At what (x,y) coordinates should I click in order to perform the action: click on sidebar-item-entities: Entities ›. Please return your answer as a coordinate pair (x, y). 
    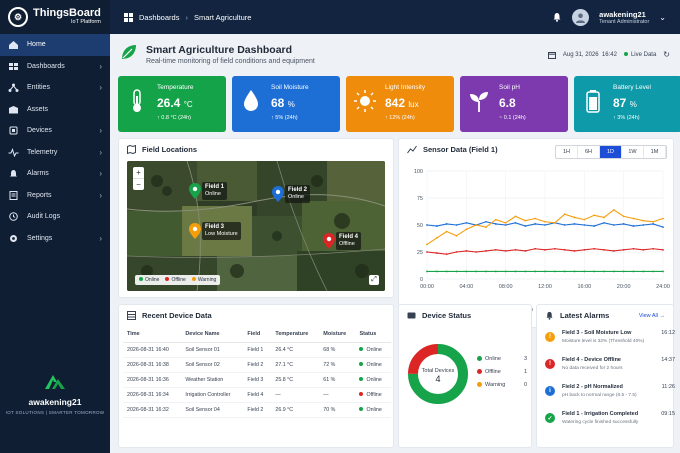
    Looking at the image, I should click on (55, 88).